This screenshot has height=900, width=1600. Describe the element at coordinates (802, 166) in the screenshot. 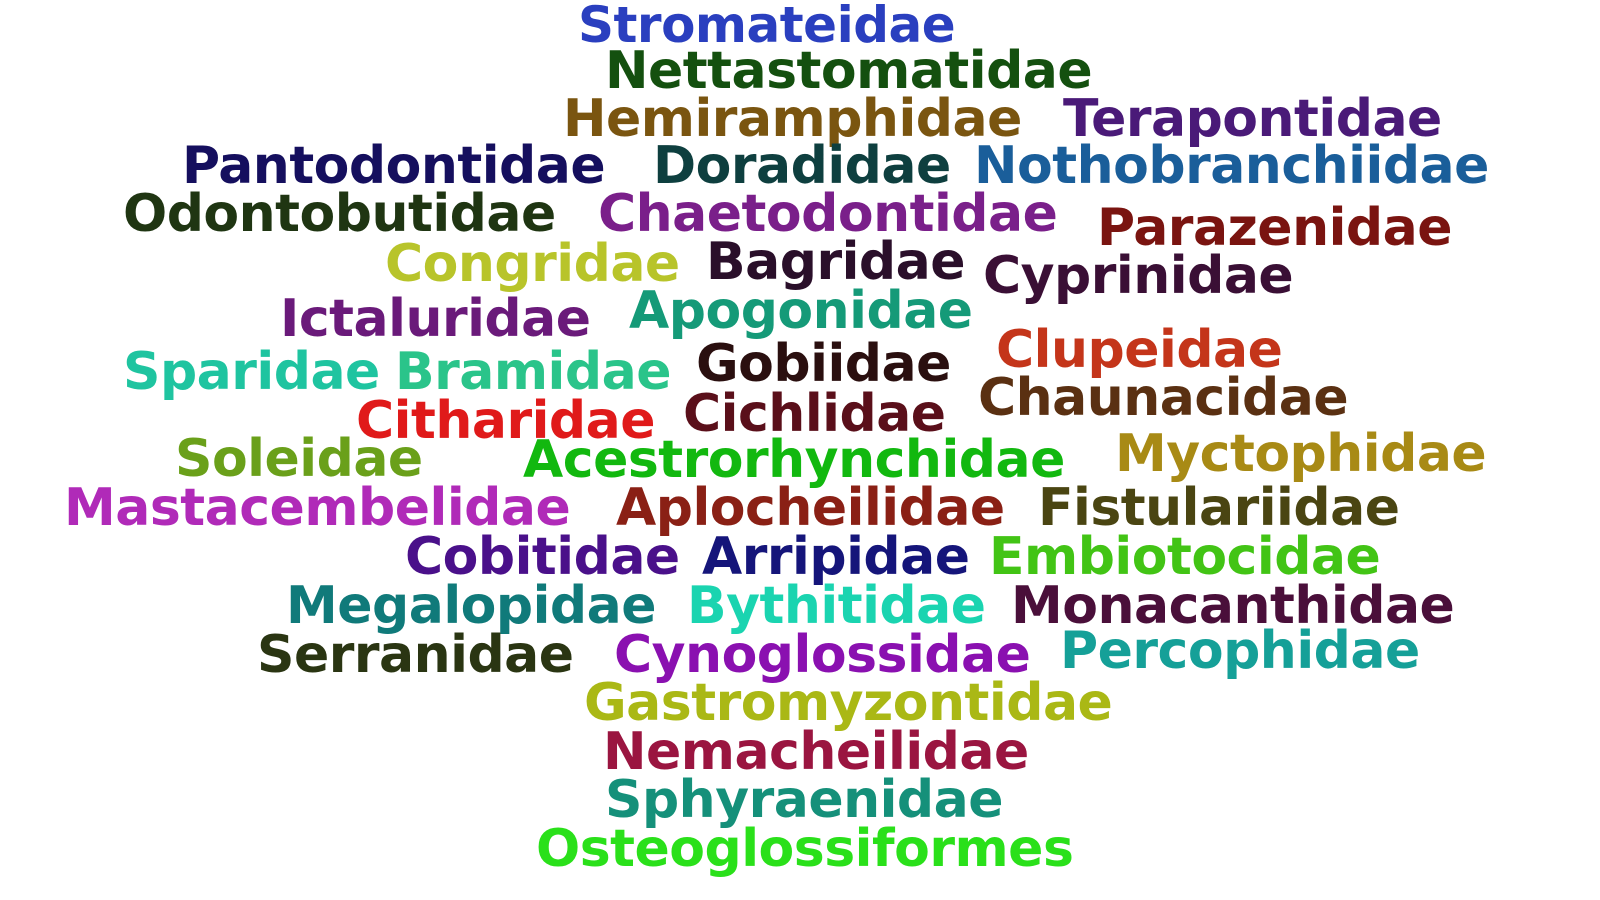

I see `word: Doradidae` at that location.